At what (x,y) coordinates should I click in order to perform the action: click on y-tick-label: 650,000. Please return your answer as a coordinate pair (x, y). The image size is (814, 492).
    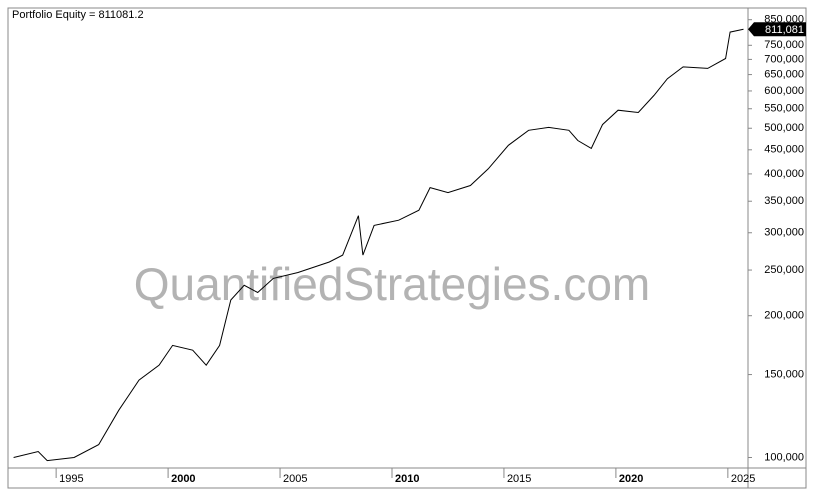
    Looking at the image, I should click on (784, 74).